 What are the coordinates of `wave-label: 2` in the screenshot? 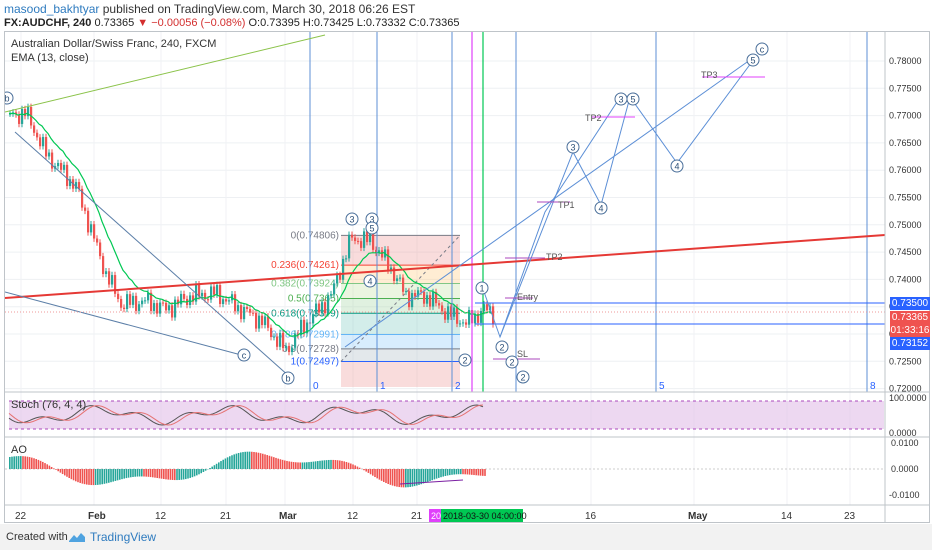 It's located at (501, 348).